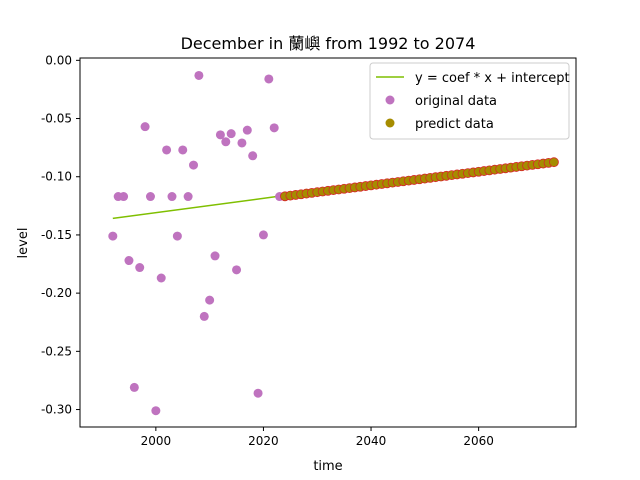 The image size is (640, 480). I want to click on y-tick-label: -0.10, so click(56, 177).